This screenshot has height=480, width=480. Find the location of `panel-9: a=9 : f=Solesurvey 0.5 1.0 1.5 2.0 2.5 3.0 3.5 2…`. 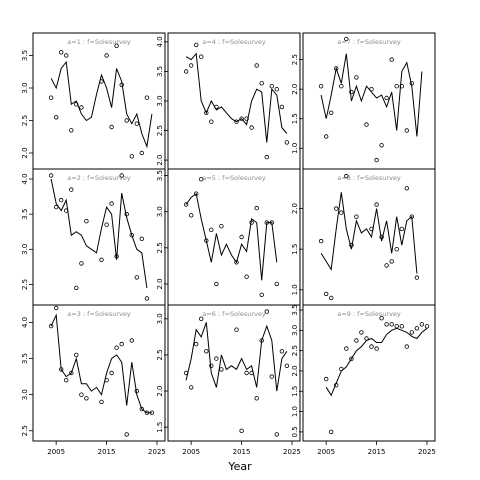

panel-9: a=9 : f=Solesurvey 0.5 1.0 1.5 2.0 2.5 3.0 3.5 2… is located at coordinates (363, 380).